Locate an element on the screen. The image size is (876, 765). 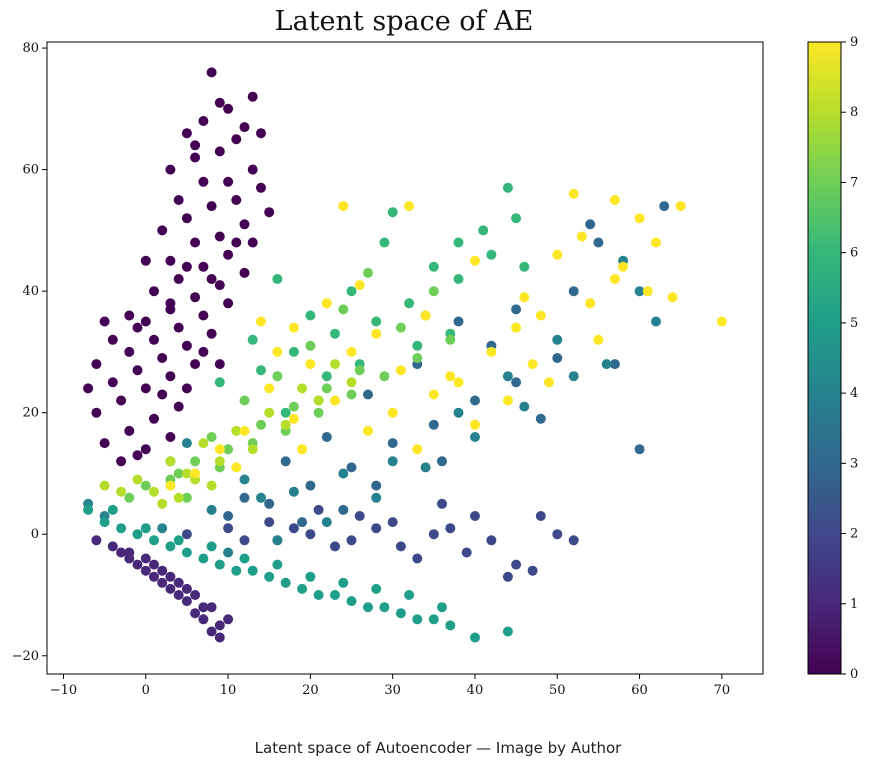
y-tick-label: 60 is located at coordinates (30, 170).